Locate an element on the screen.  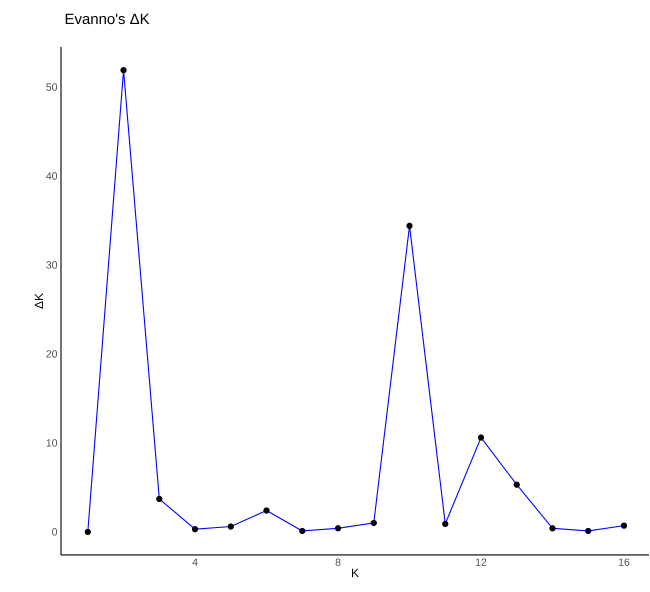
y-axis-title: ΔK is located at coordinates (38, 301).